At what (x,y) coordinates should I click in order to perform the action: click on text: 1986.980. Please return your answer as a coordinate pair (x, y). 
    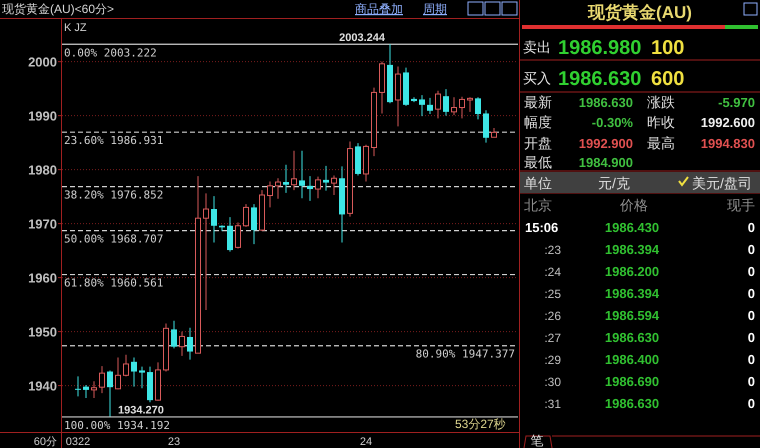
    Looking at the image, I should click on (600, 48).